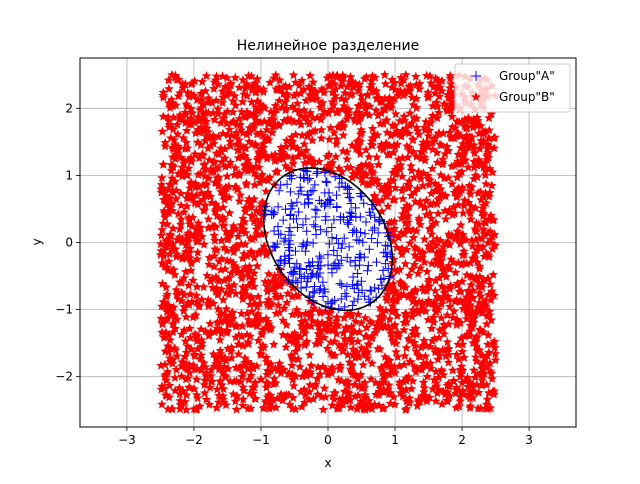 The image size is (640, 484). Describe the element at coordinates (527, 97) in the screenshot. I see `legend-label-group-b: Group"B"` at that location.